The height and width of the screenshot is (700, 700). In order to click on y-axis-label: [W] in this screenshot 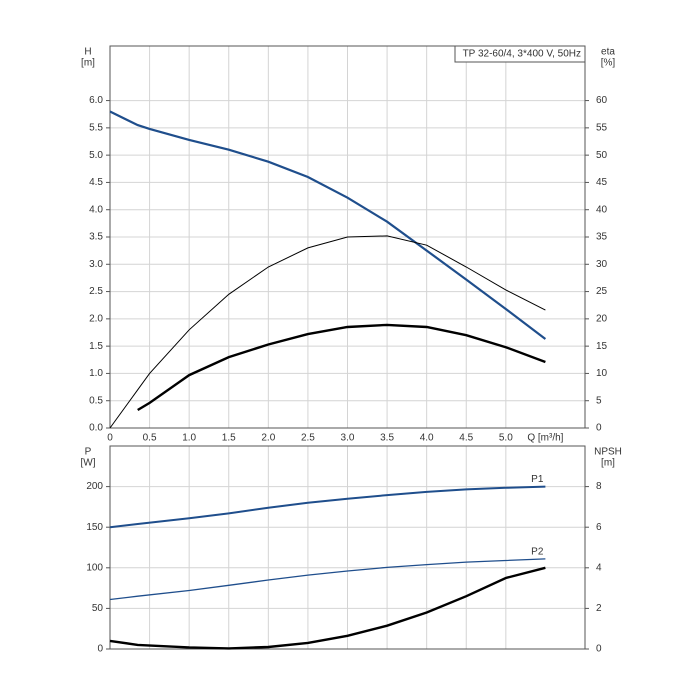, I will do `click(88, 463)`.